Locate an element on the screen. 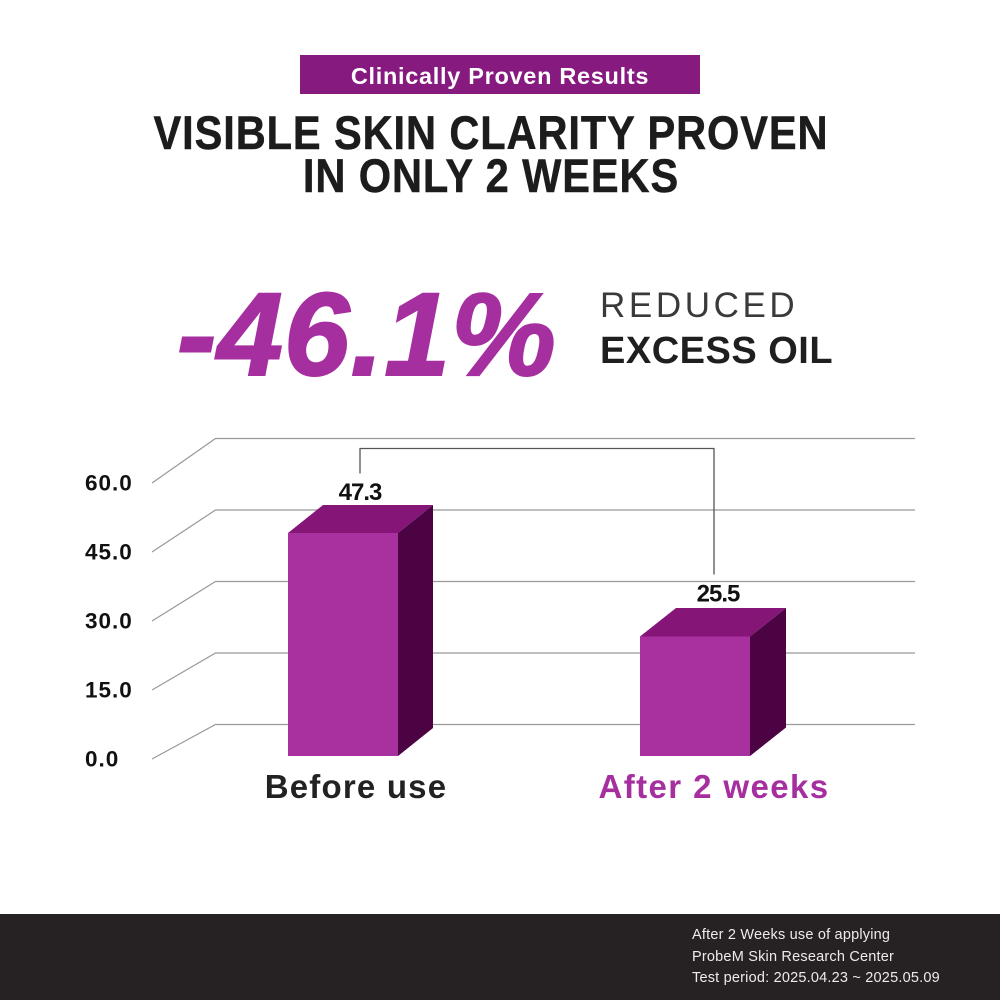 Image resolution: width=1000 pixels, height=1000 pixels. svg-text: 45.0 is located at coordinates (109, 552).